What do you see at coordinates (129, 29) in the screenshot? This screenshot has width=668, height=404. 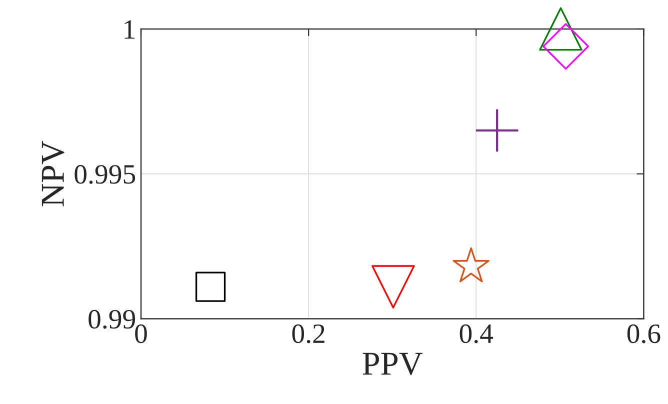 I see `y-tick-label: 1` at bounding box center [129, 29].